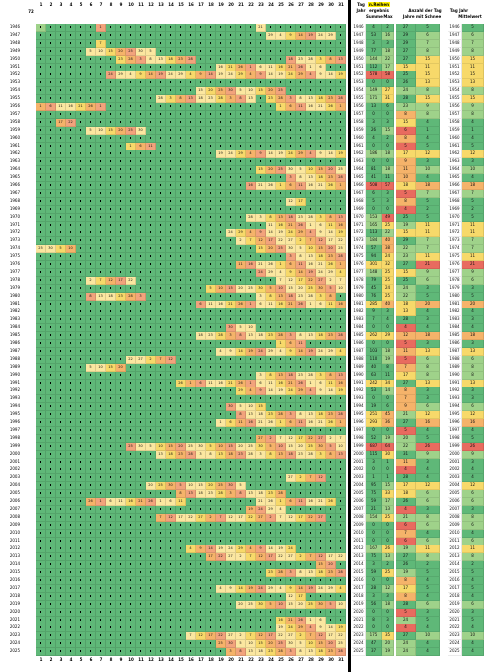 Image resolution: width=485 pixels, height=672 pixels. I want to click on grid-cell: 15, so click(321, 644).